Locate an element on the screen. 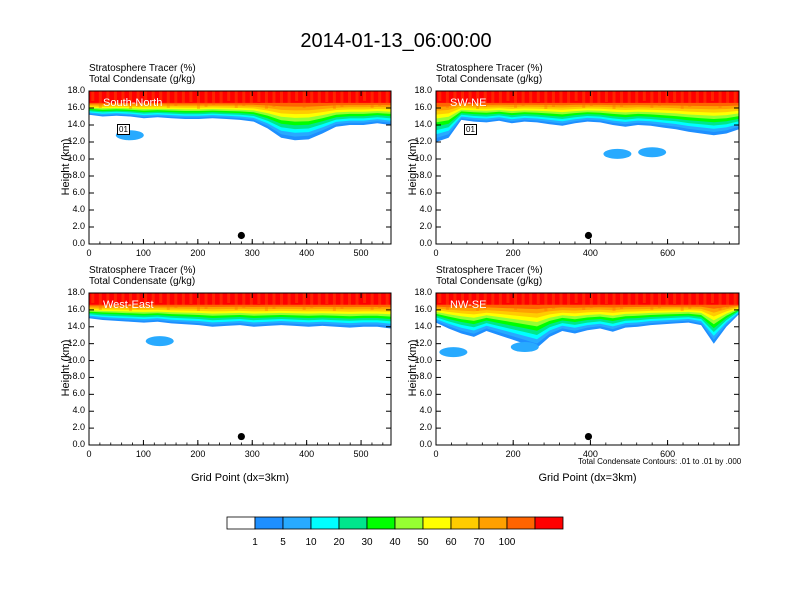 Image resolution: width=792 pixels, height=612 pixels. panel-plot-nw-se is located at coordinates (587, 369).